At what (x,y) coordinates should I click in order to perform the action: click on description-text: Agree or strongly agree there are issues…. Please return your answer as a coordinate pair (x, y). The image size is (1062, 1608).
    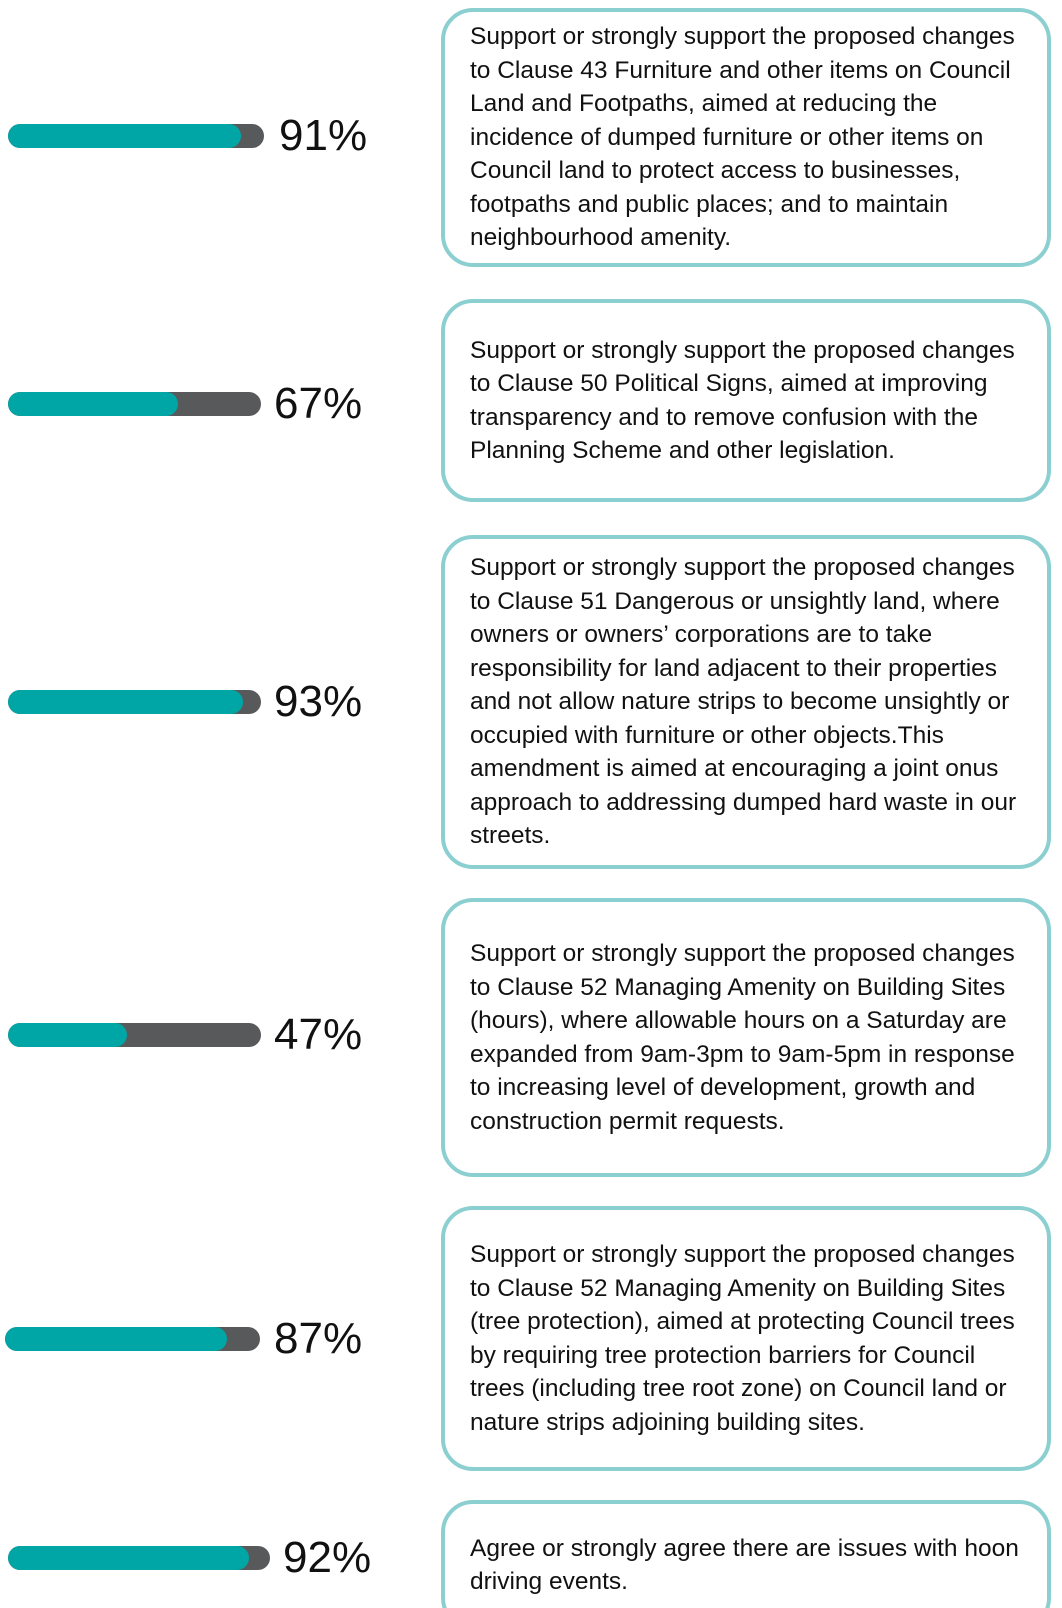
    Looking at the image, I should click on (744, 1565).